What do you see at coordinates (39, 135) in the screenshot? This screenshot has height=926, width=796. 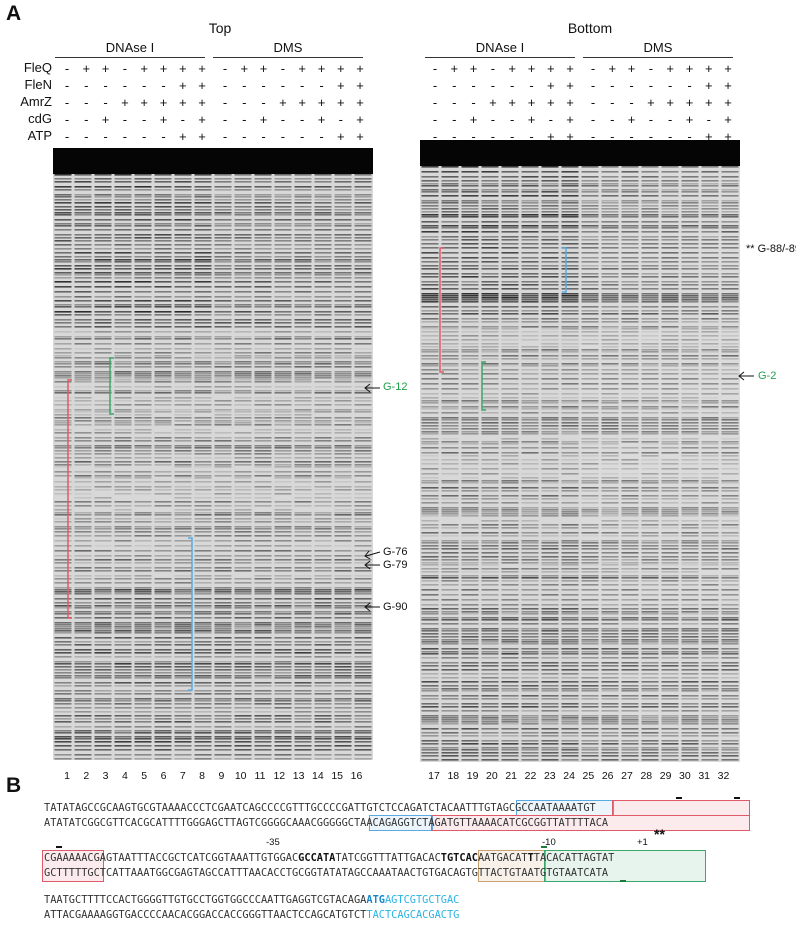 I see `row-label-atp: ATP` at bounding box center [39, 135].